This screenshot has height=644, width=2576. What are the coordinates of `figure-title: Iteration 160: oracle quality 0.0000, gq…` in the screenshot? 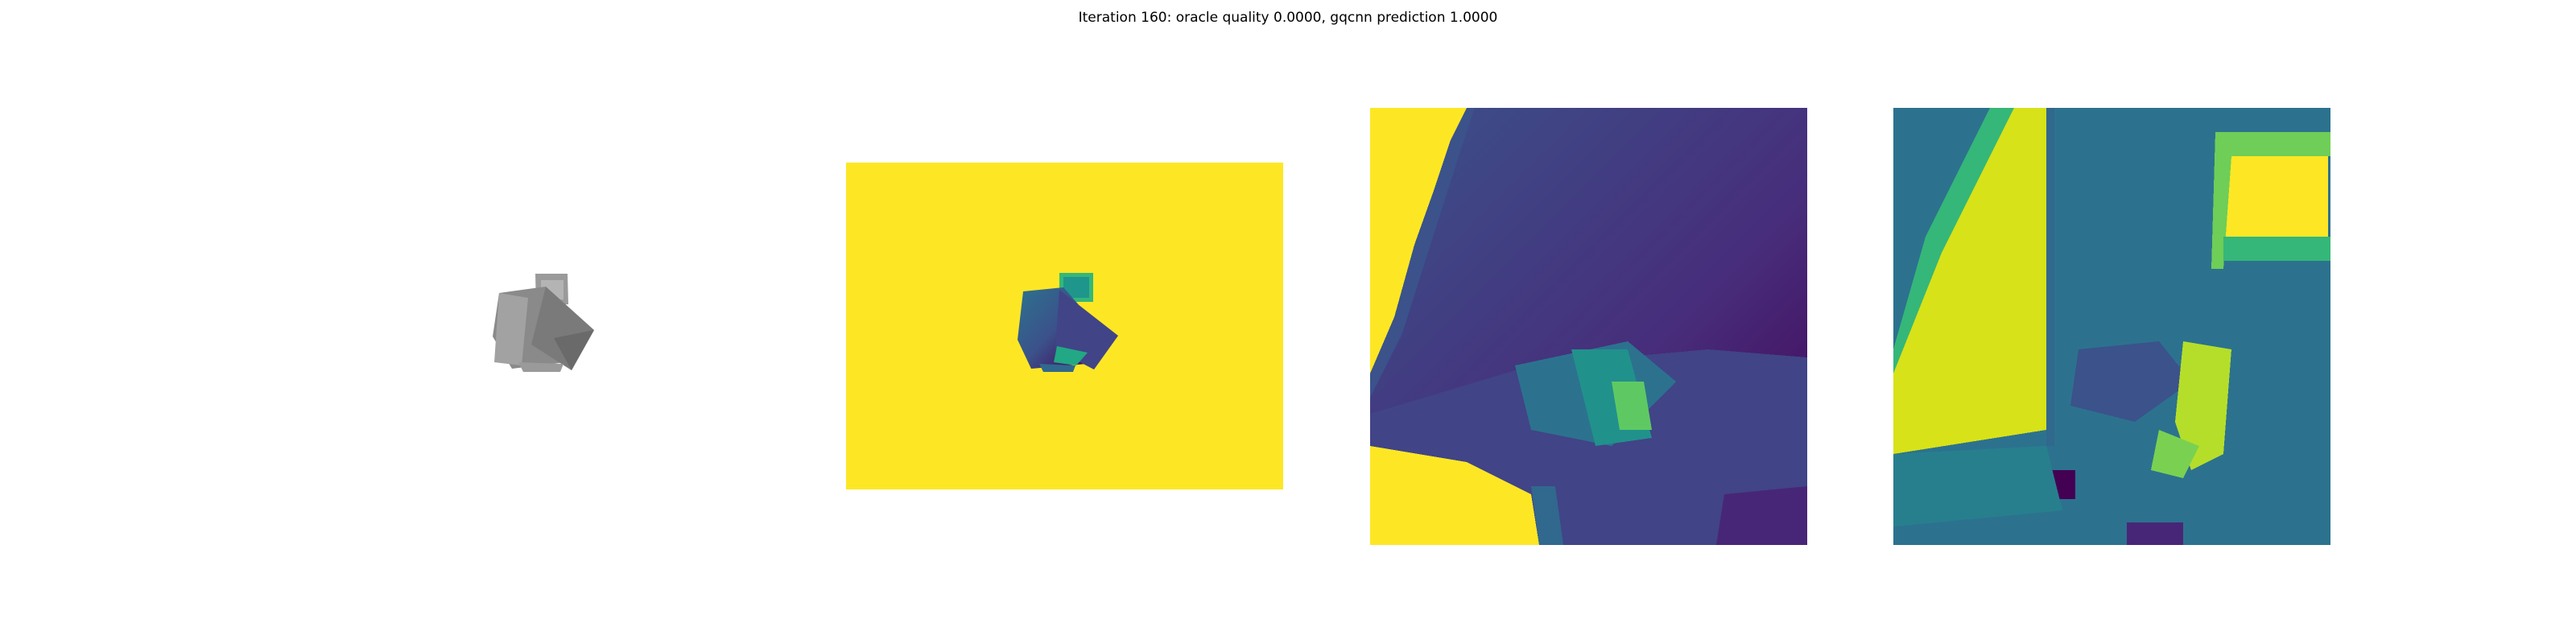 It's located at (1288, 18).